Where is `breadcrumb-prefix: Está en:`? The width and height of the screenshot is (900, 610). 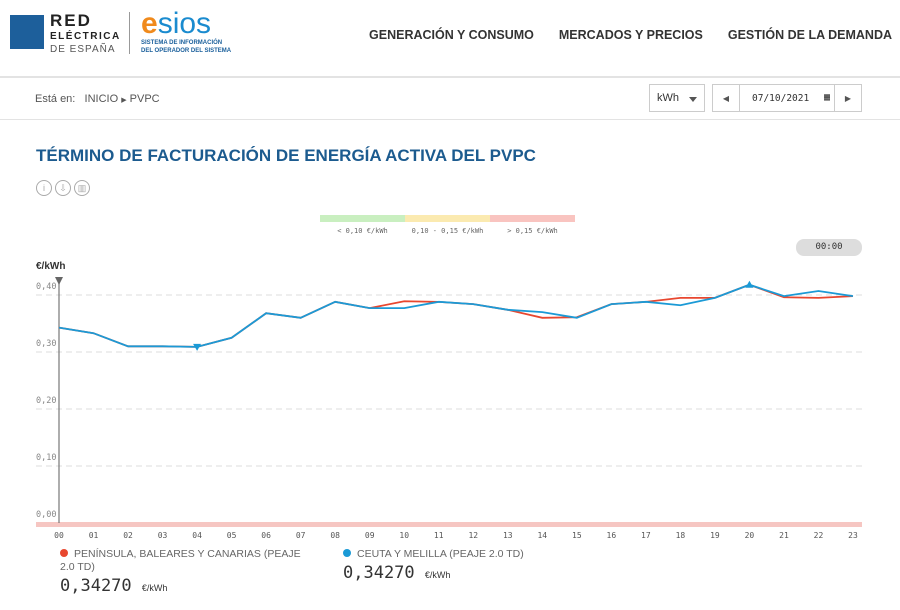 breadcrumb-prefix: Está en: is located at coordinates (55, 99).